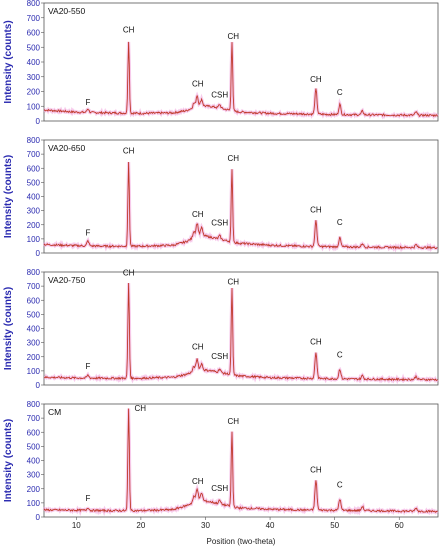 The image size is (442, 550). What do you see at coordinates (270, 525) in the screenshot?
I see `x-tick-label: 40` at bounding box center [270, 525].